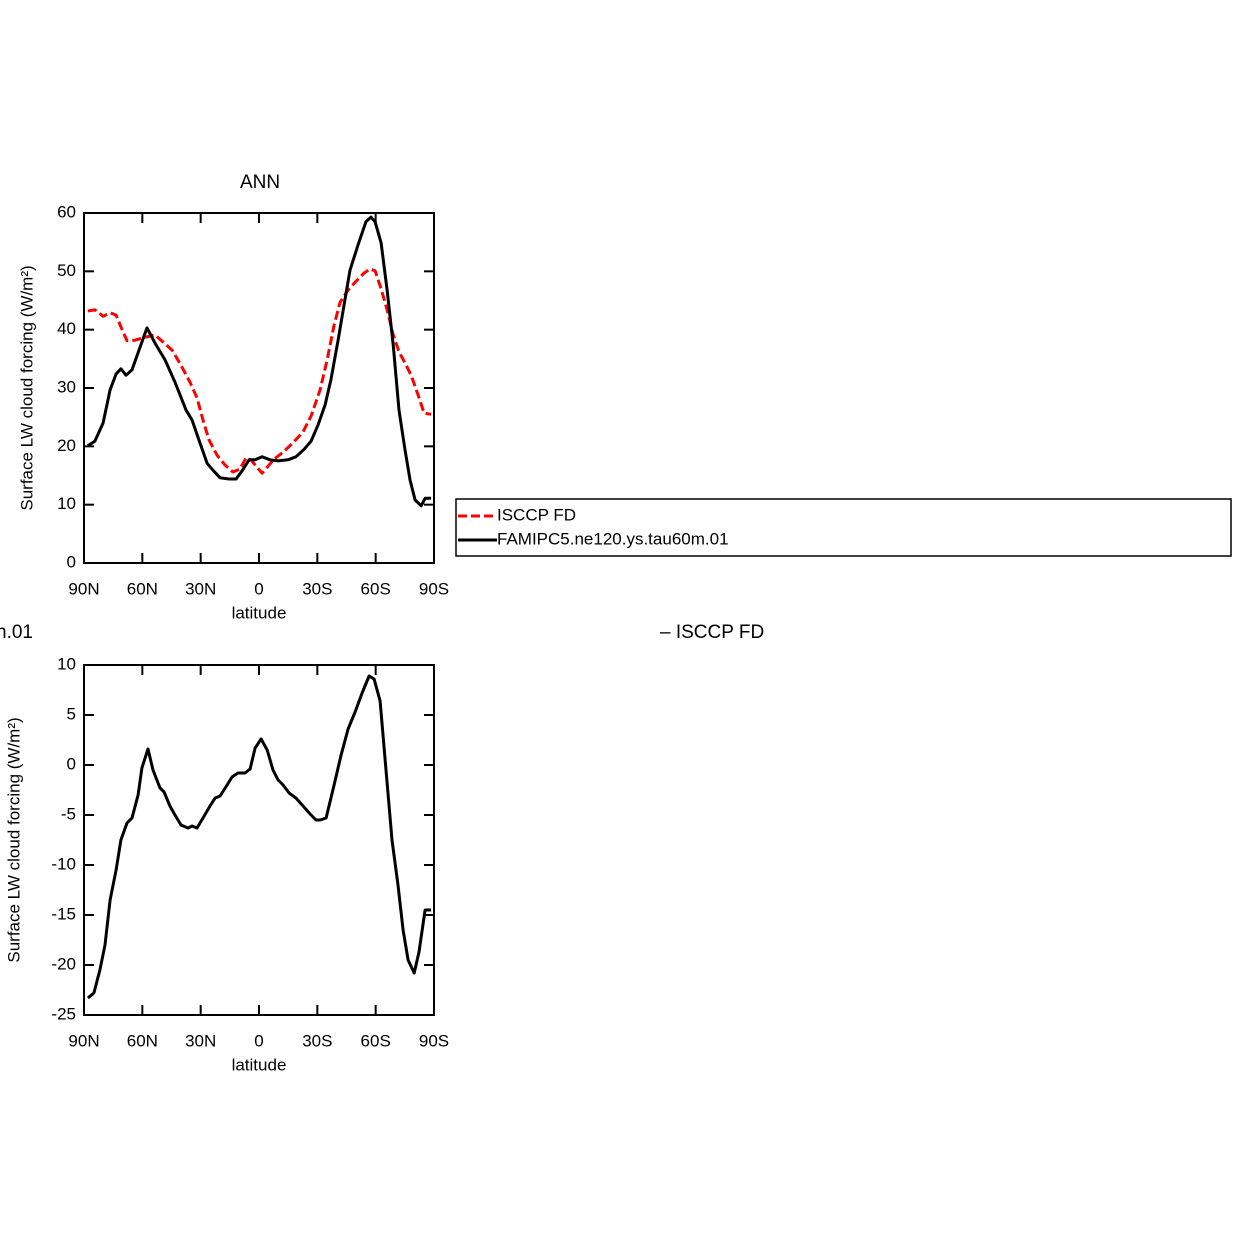 This screenshot has height=1247, width=1250. I want to click on y-tick-label: 40, so click(66, 328).